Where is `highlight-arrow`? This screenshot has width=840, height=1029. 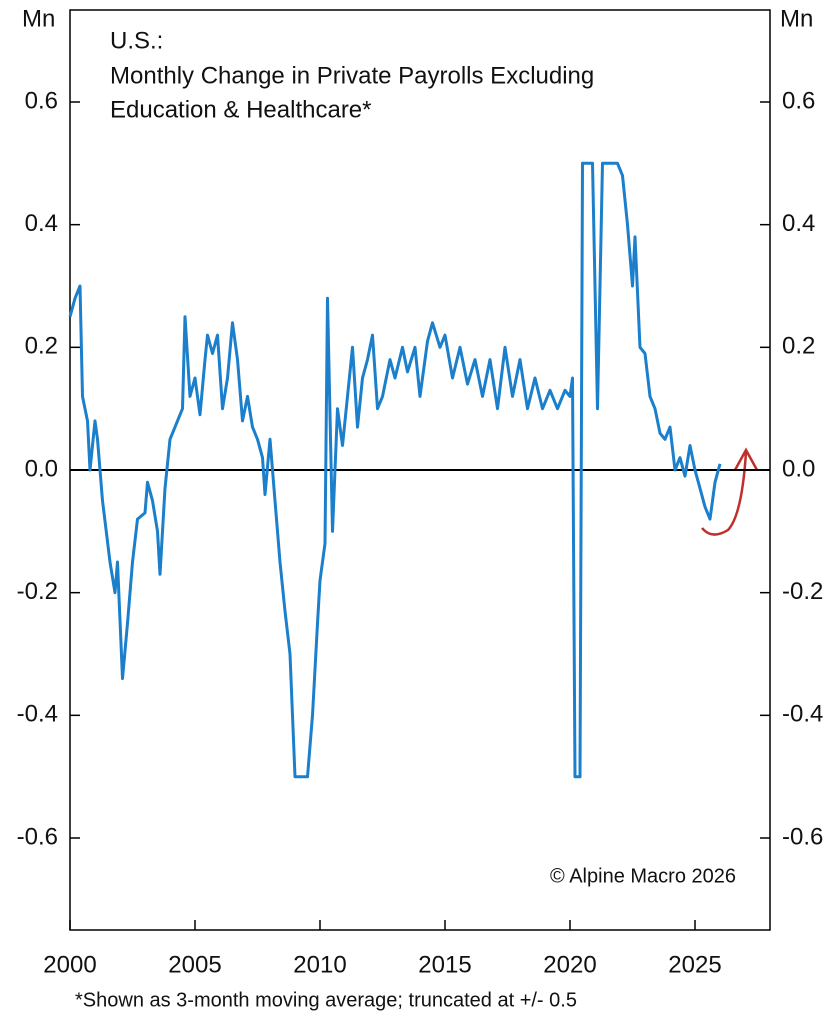
highlight-arrow is located at coordinates (730, 491).